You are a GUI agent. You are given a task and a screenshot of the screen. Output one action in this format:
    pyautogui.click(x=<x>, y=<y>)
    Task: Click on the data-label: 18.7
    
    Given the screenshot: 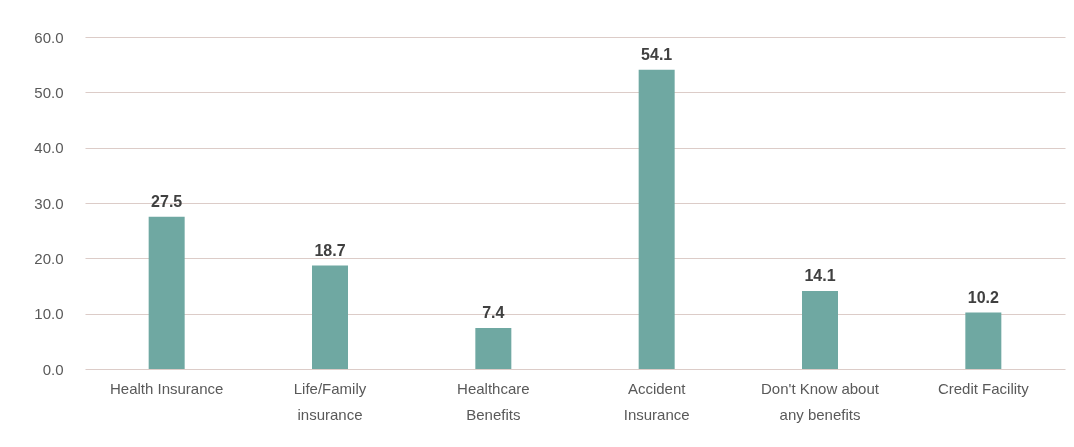 What is the action you would take?
    pyautogui.click(x=330, y=250)
    